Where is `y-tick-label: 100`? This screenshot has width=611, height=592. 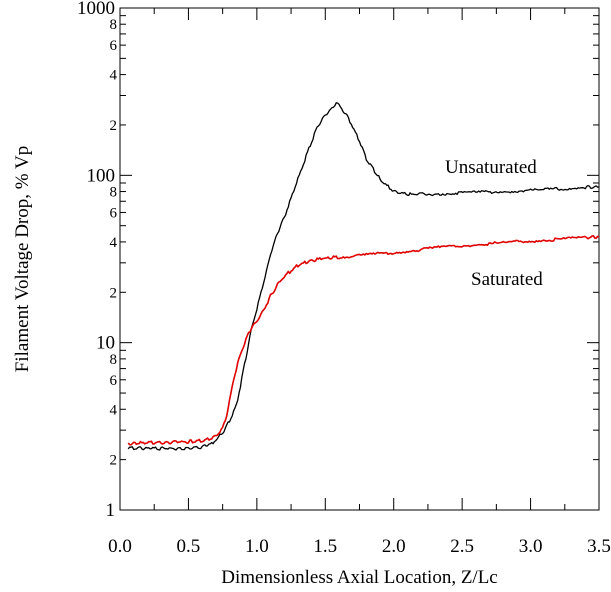 y-tick-label: 100 is located at coordinates (101, 175).